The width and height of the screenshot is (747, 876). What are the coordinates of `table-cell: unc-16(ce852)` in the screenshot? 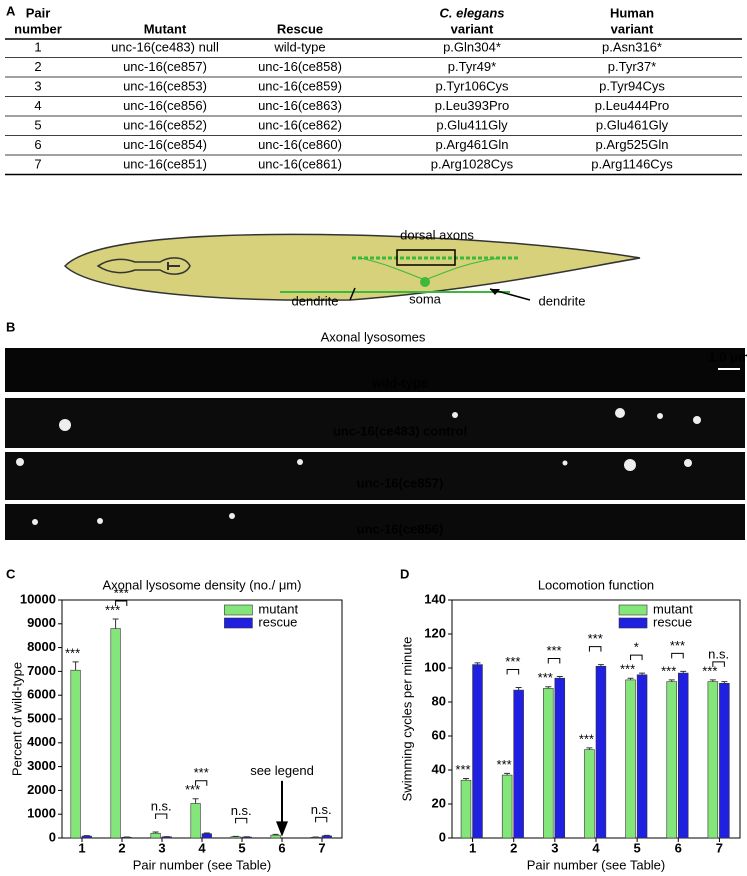 It's located at (165, 124).